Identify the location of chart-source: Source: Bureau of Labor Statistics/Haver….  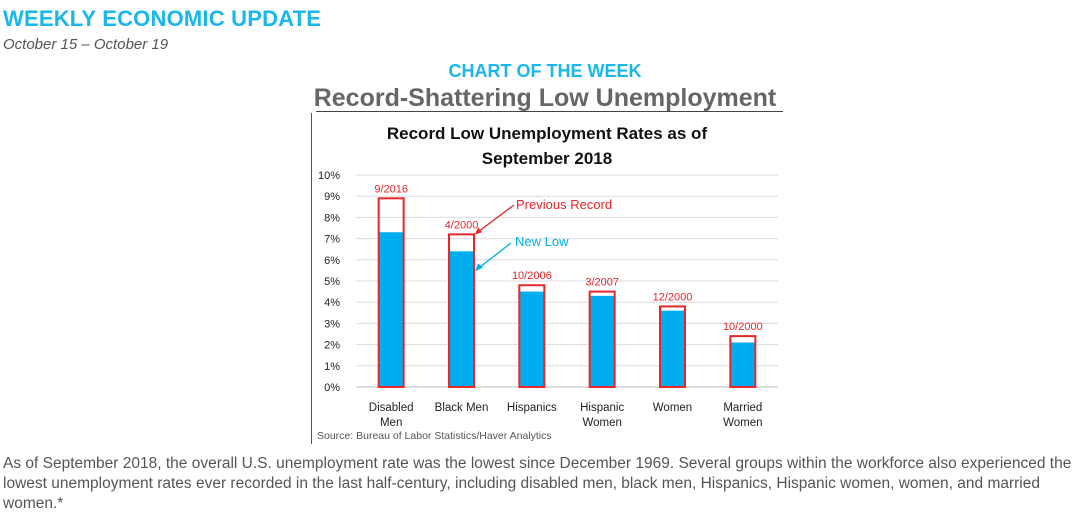
(434, 436).